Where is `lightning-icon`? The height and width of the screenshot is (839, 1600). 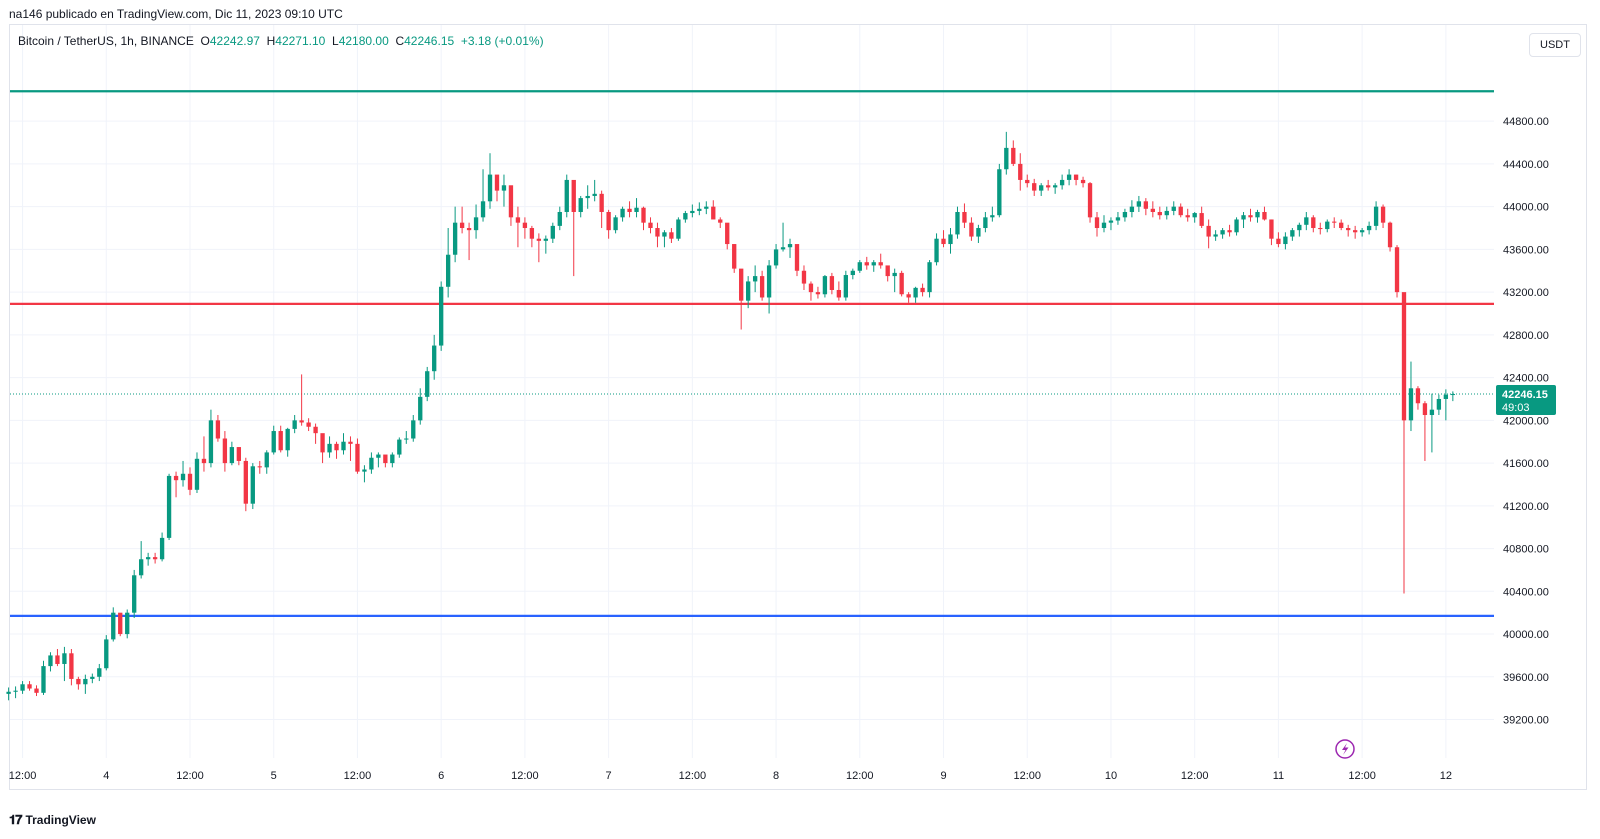
lightning-icon is located at coordinates (1345, 749).